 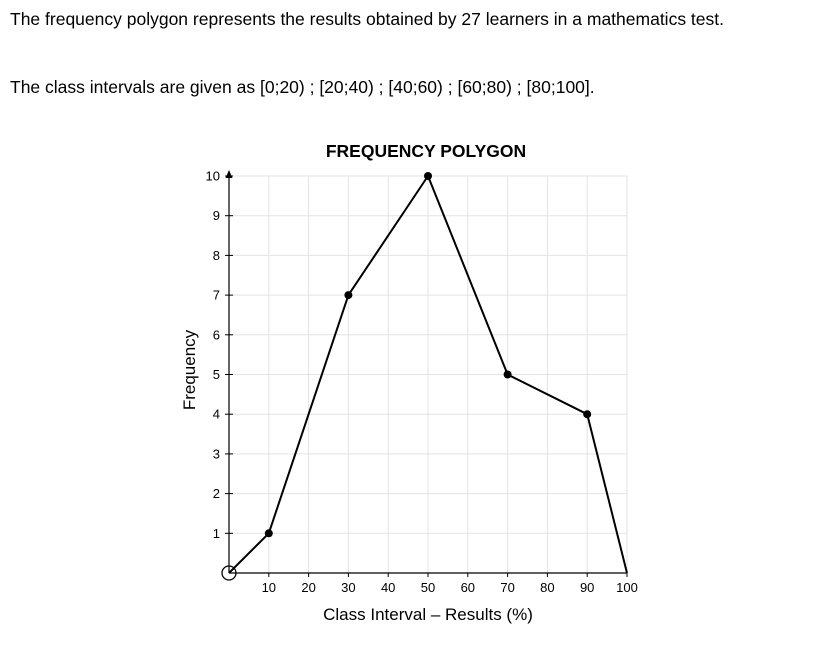 What do you see at coordinates (135, 87) in the screenshot?
I see `intervals-prefix: The class intervals are given as` at bounding box center [135, 87].